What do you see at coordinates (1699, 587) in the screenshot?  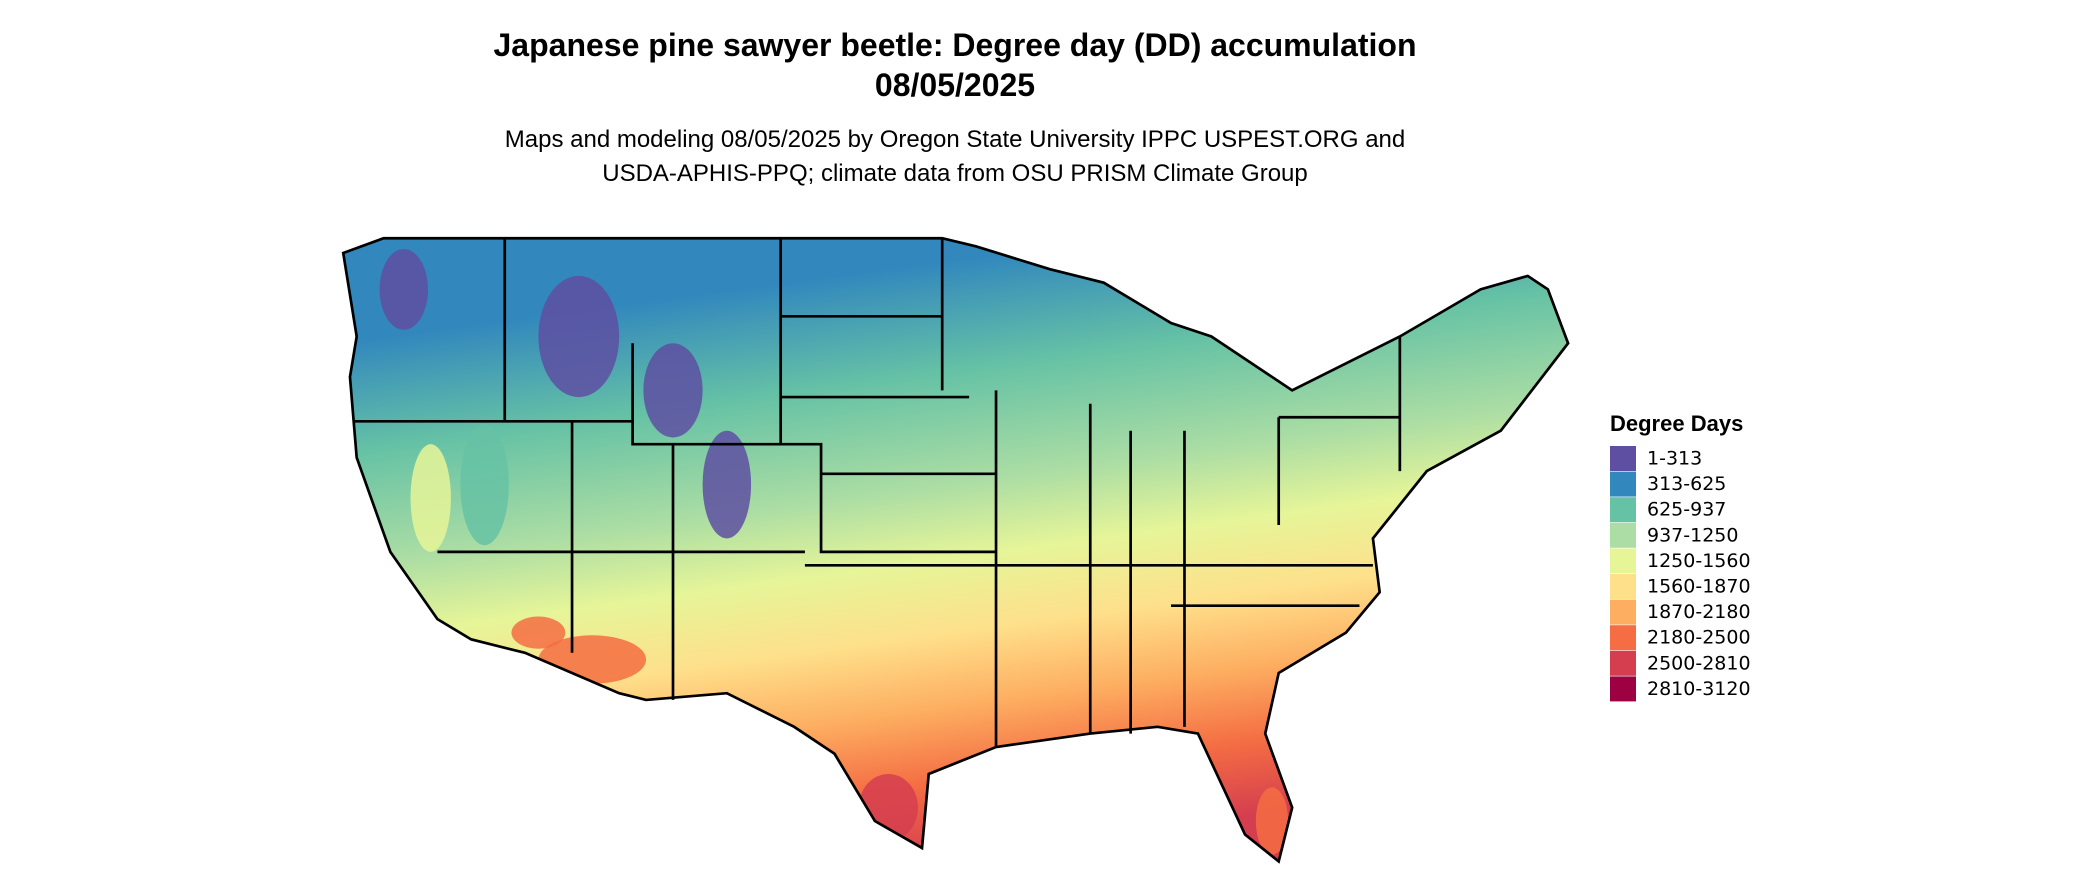 I see `legend-label: 1560-1870` at bounding box center [1699, 587].